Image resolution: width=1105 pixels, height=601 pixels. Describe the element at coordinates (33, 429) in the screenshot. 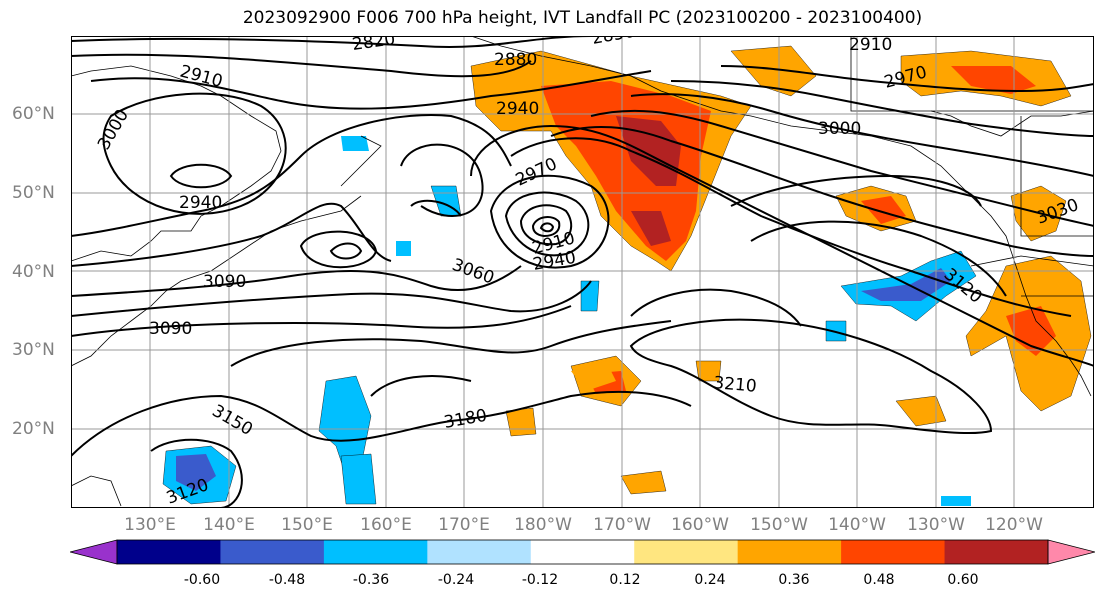

I see `lat-label: 20°N` at that location.